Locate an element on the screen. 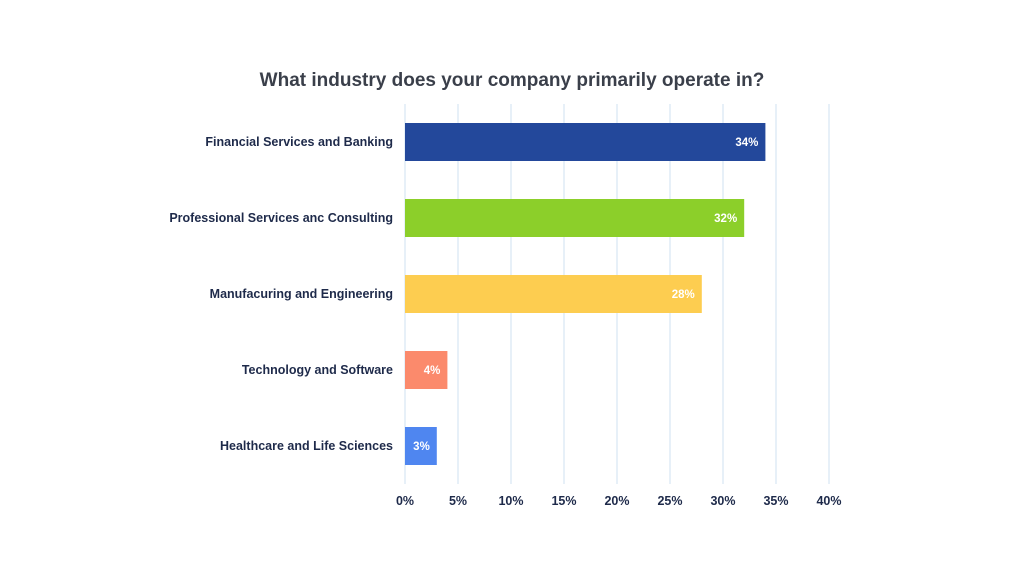  x-tick-label: 30% is located at coordinates (722, 501).